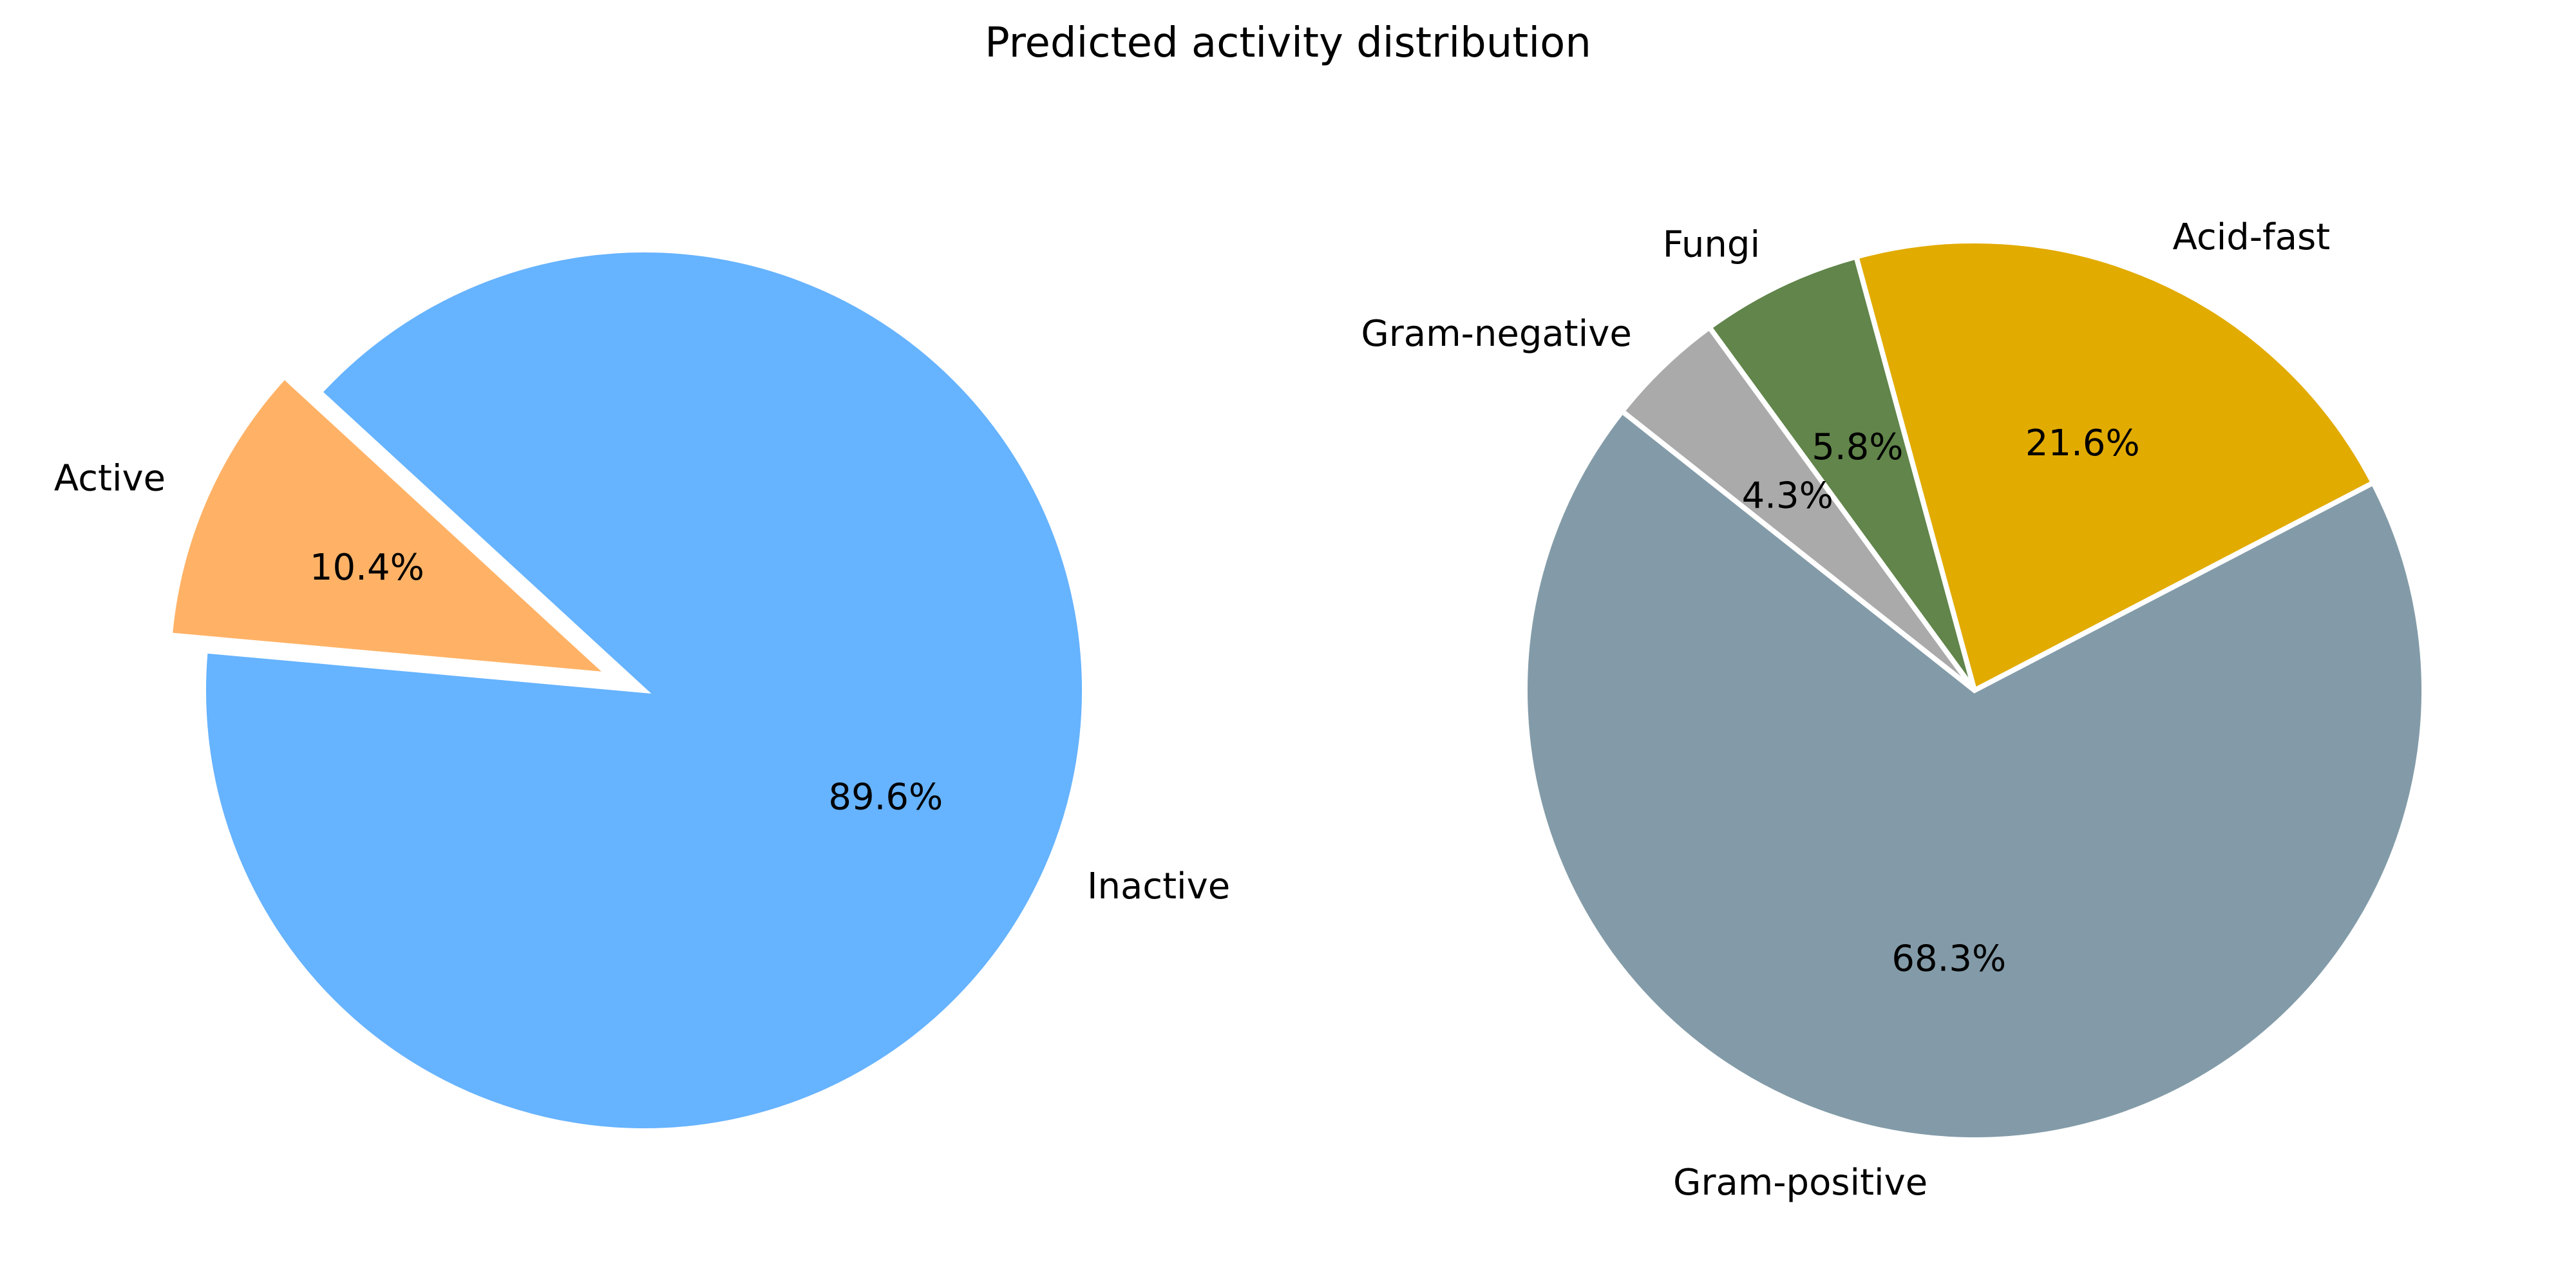 Image resolution: width=2576 pixels, height=1288 pixels. I want to click on slice-label-fungi: Fungi, so click(1711, 245).